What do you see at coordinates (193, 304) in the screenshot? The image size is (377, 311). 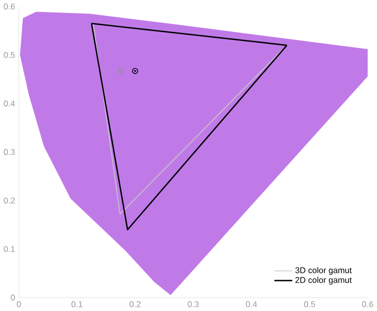 I see `x-tick-label: 0.3` at bounding box center [193, 304].